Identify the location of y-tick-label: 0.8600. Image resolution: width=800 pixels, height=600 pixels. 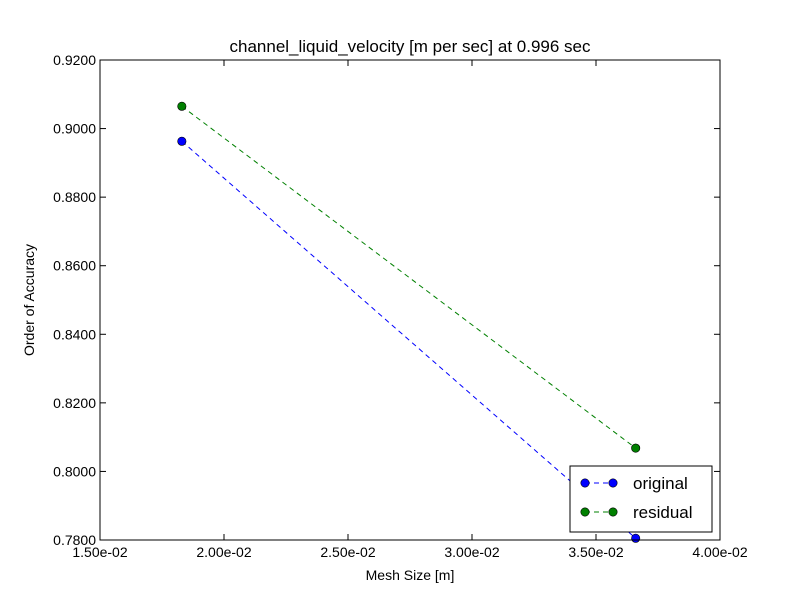
(74, 266).